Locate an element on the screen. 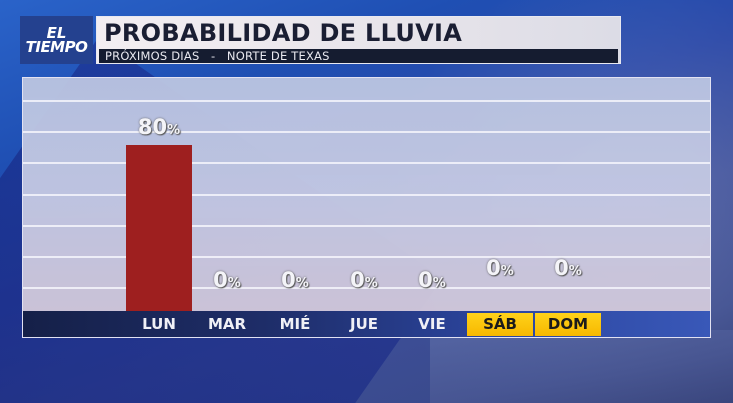 Image resolution: width=733 pixels, height=403 pixels. chart-title: PROBABILIDAD DE LLUVIA is located at coordinates (283, 33).